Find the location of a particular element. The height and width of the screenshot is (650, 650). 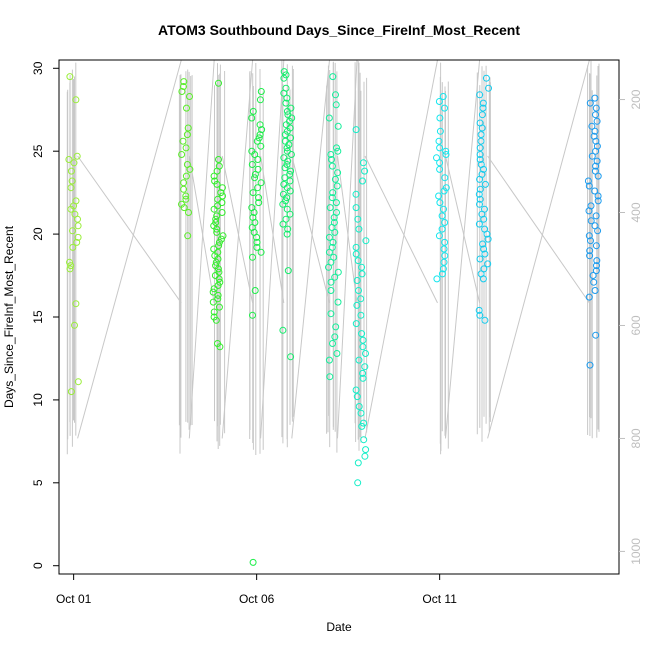

y2-tick-label: 800 is located at coordinates (636, 438).